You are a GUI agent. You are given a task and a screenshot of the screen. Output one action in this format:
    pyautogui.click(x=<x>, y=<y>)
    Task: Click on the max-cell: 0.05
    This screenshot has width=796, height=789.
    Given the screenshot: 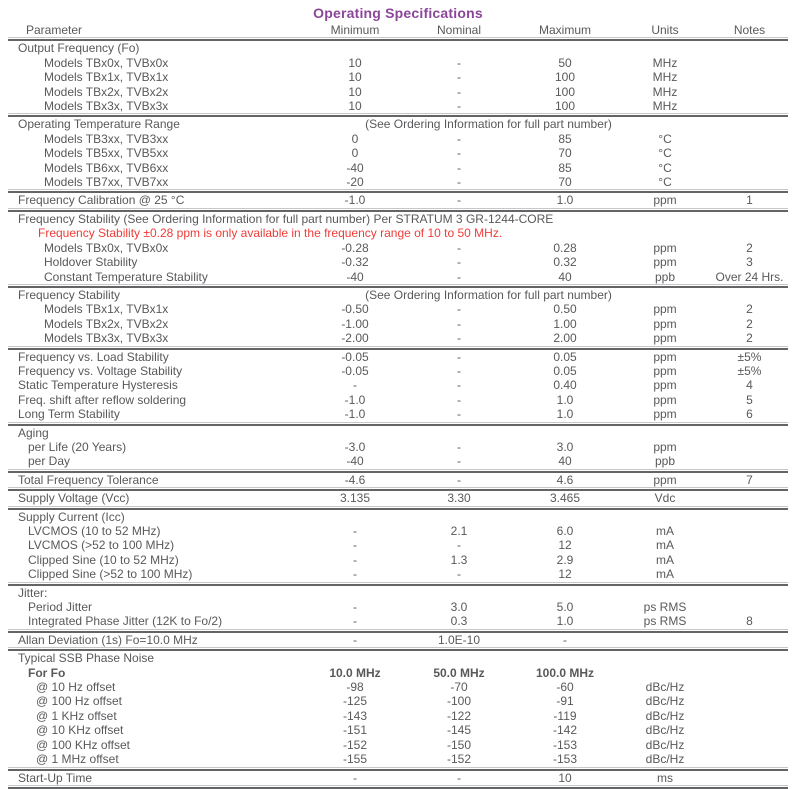 What is the action you would take?
    pyautogui.click(x=565, y=356)
    